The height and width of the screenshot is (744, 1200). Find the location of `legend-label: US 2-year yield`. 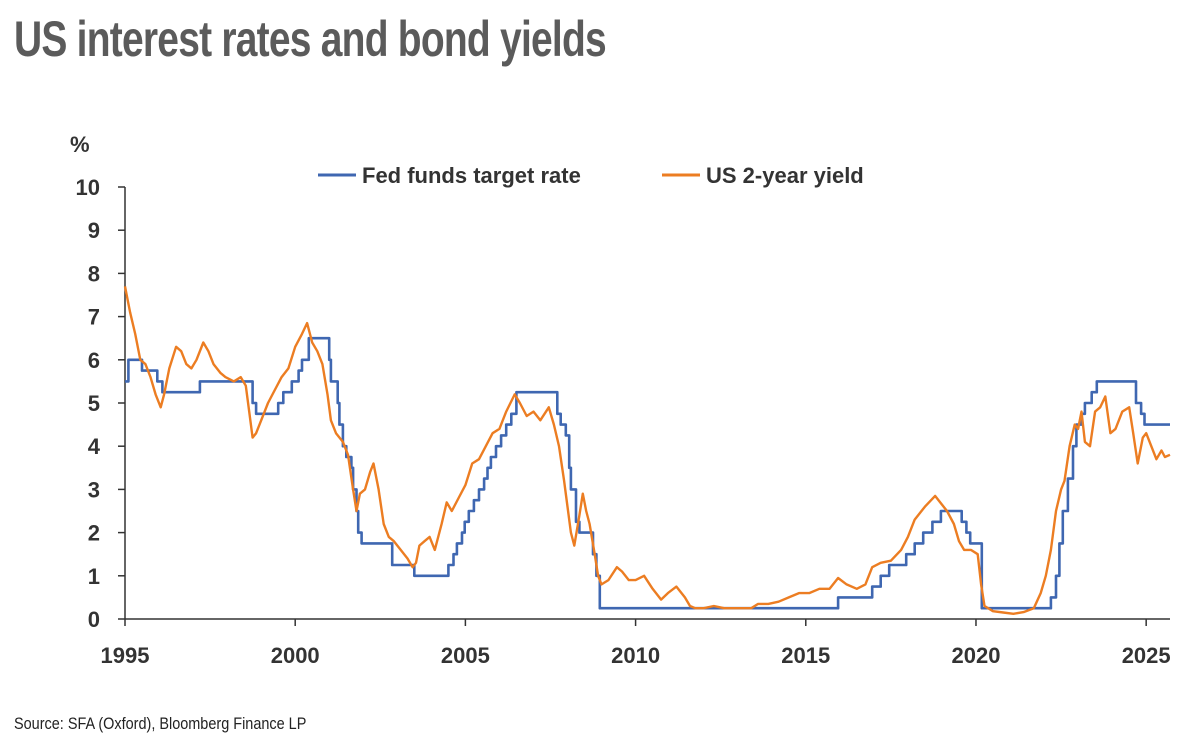

legend-label: US 2-year yield is located at coordinates (785, 175).